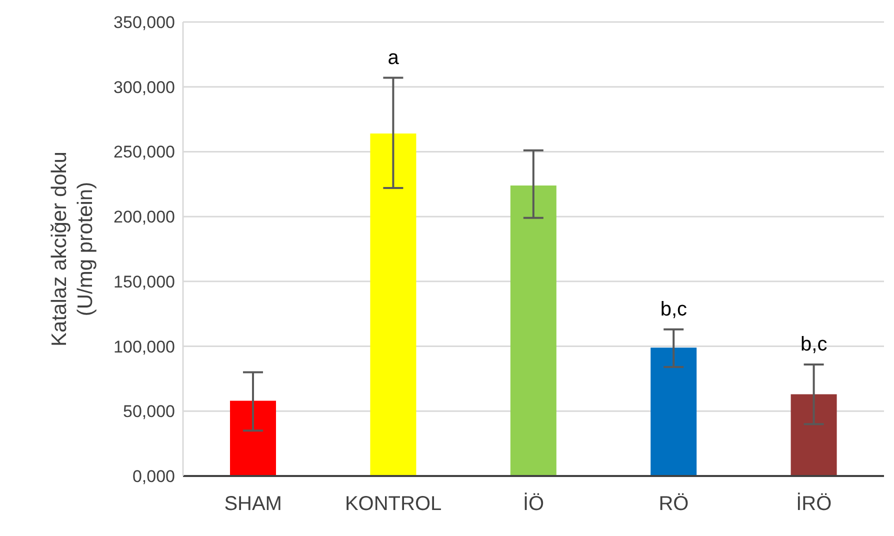  I want to click on x-tick-label: KONTROL, so click(393, 504).